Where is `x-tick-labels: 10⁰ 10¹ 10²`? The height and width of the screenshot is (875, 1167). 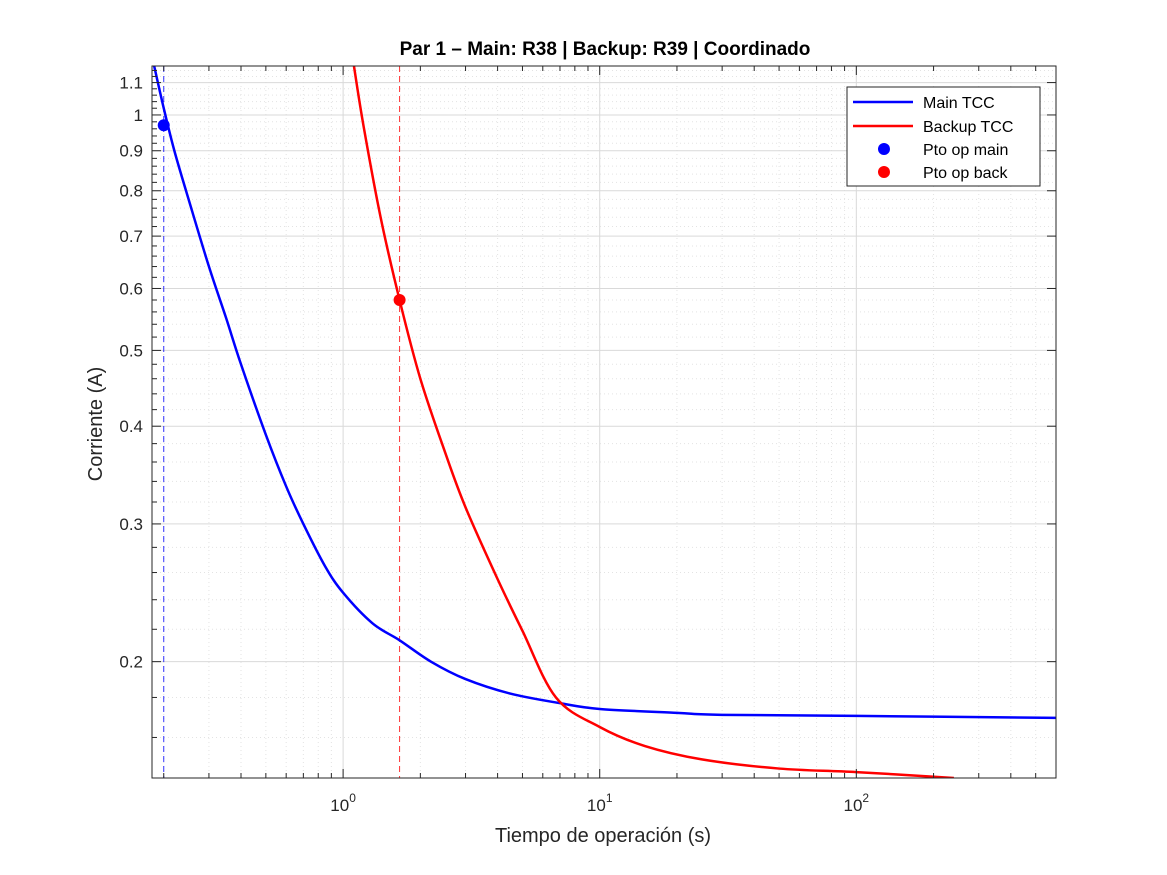
x-tick-labels: 10⁰ 10¹ 10² is located at coordinates (599, 803).